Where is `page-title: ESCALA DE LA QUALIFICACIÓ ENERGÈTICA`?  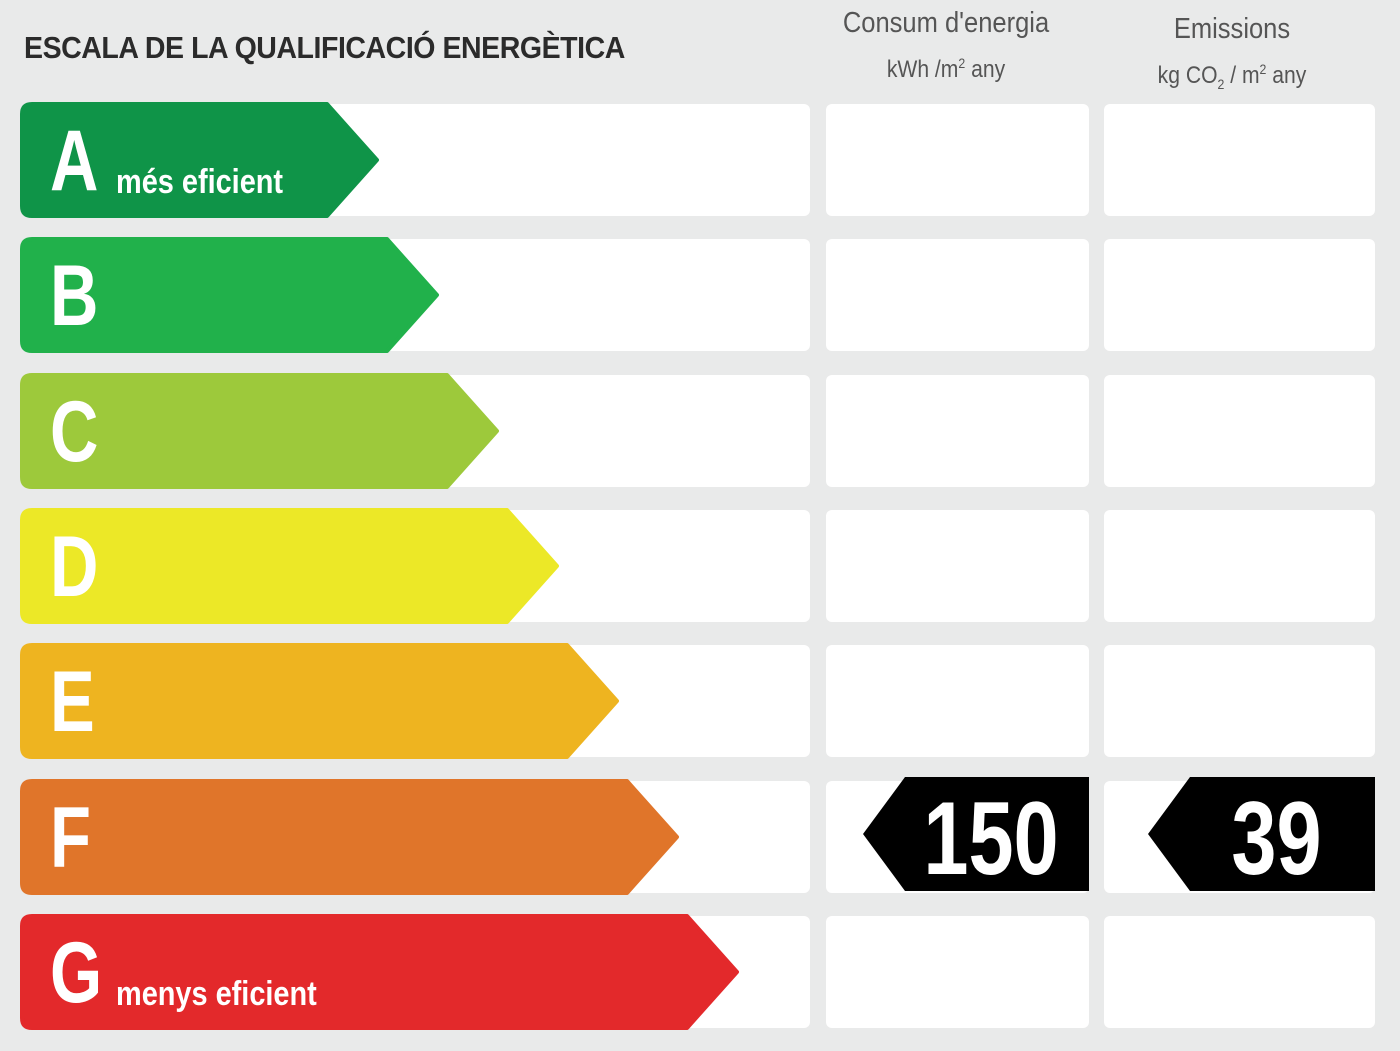 page-title: ESCALA DE LA QUALIFICACIÓ ENERGÈTICA is located at coordinates (324, 47).